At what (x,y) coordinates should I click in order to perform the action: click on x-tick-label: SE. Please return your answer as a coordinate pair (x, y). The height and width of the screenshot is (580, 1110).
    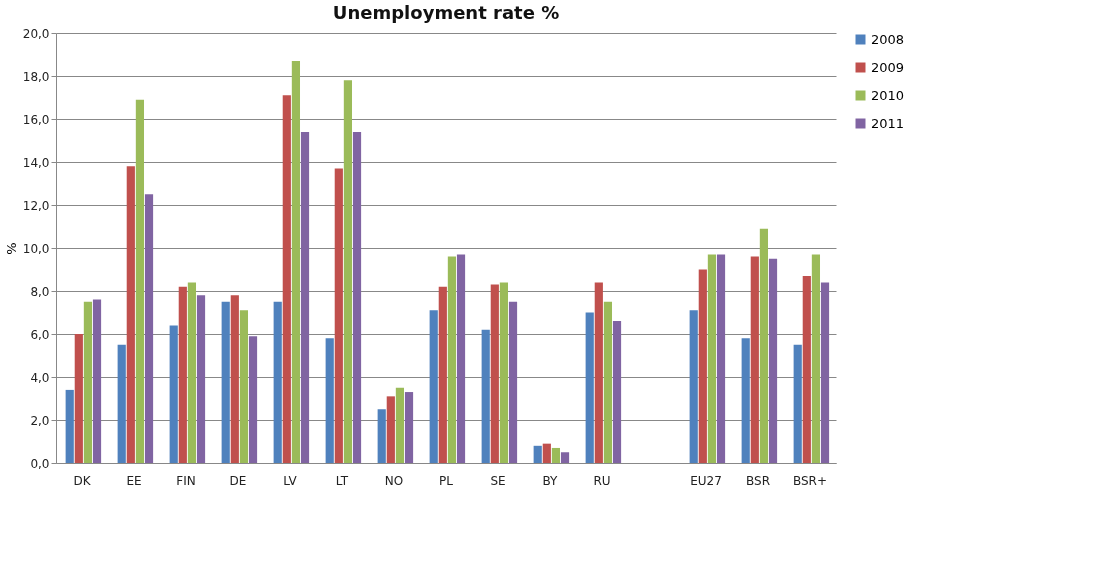
    Looking at the image, I should click on (498, 480).